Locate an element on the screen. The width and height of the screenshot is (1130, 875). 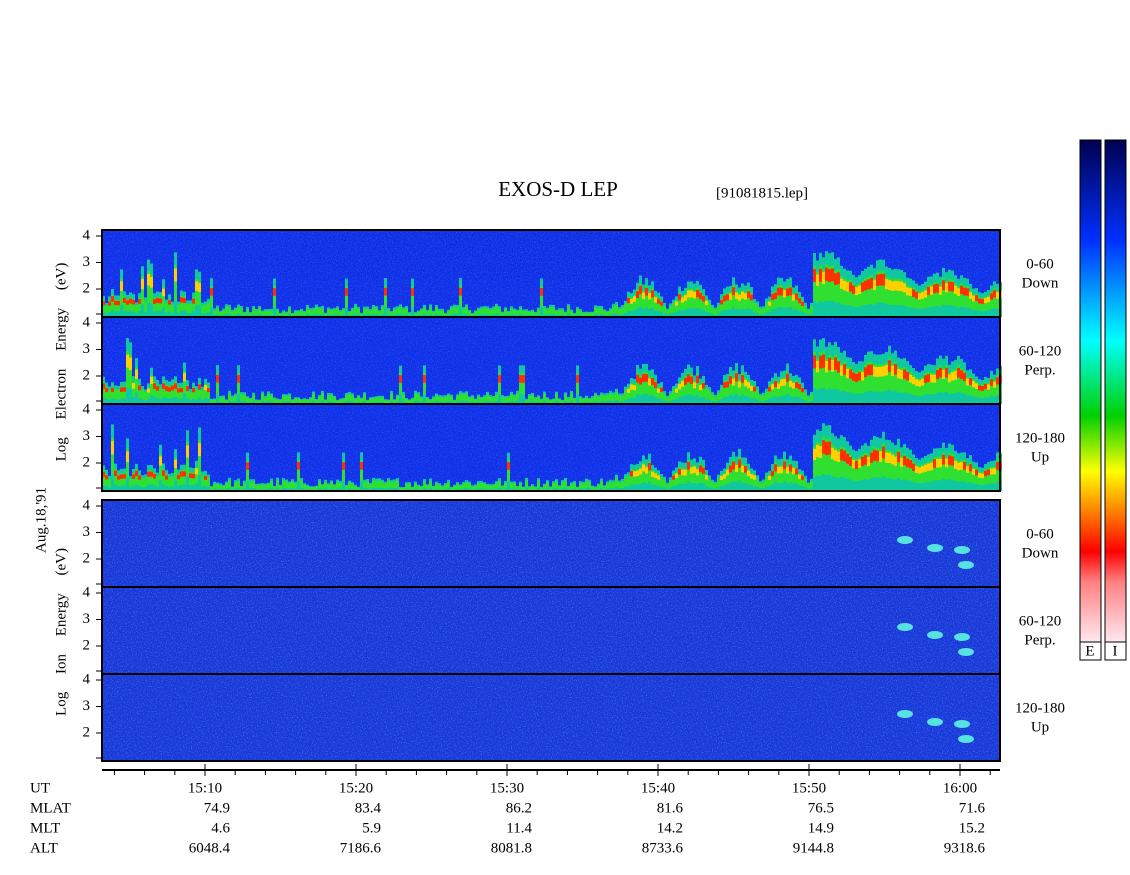
row-value: 15:10 is located at coordinates (205, 788).